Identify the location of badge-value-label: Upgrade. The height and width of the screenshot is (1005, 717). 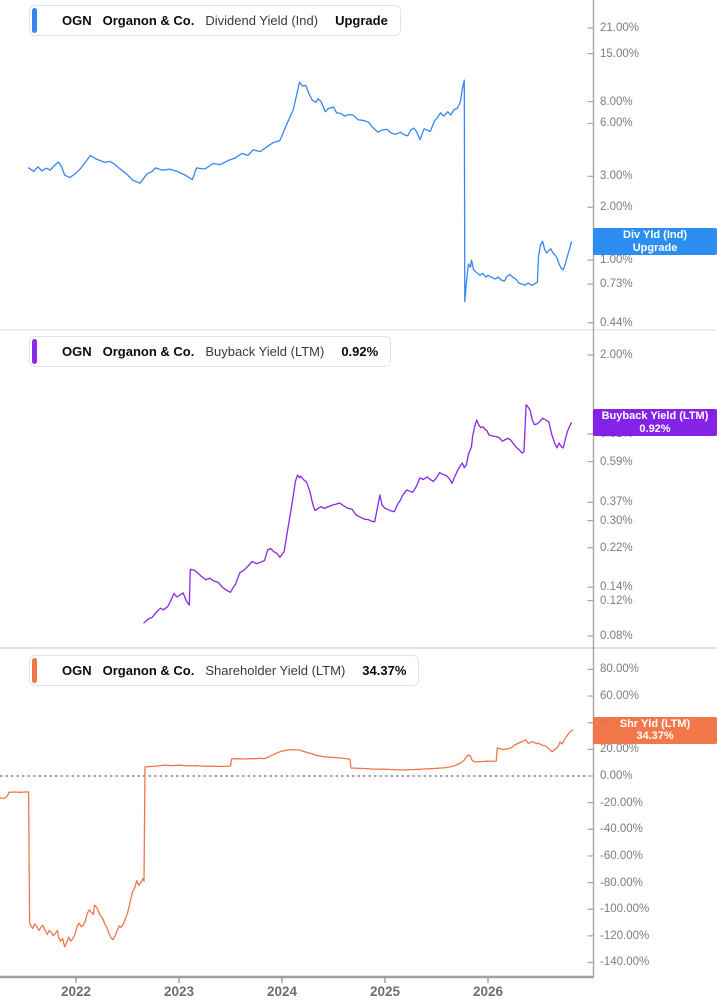
(655, 247).